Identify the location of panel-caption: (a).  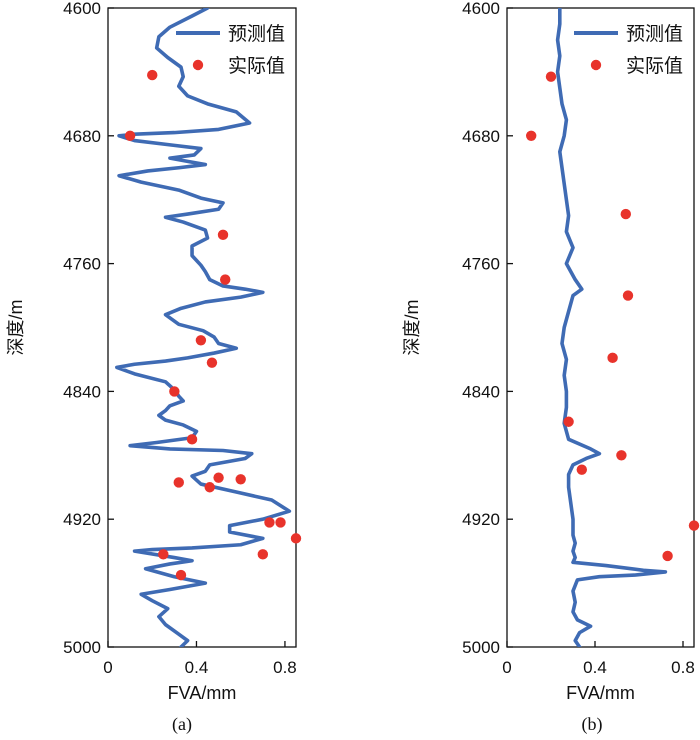
(182, 724).